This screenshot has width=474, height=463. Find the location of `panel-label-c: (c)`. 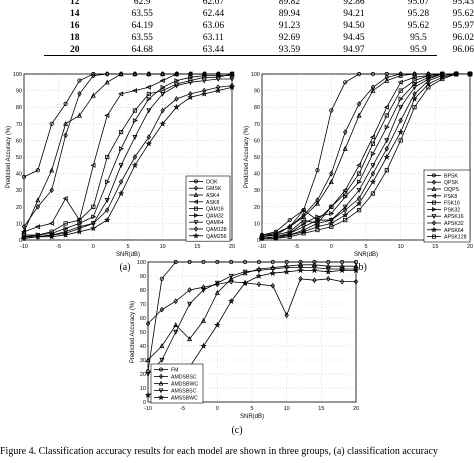

panel-label-c: (c) is located at coordinates (237, 430).